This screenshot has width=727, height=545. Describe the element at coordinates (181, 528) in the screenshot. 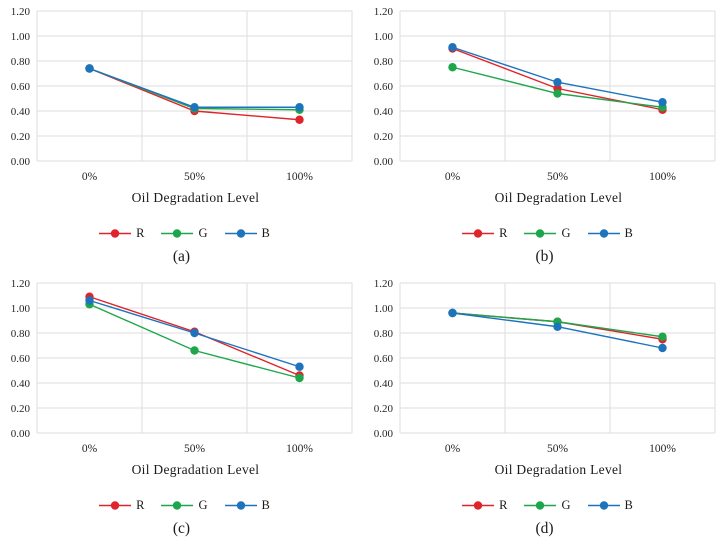

I see `chart-caption: (c)` at that location.